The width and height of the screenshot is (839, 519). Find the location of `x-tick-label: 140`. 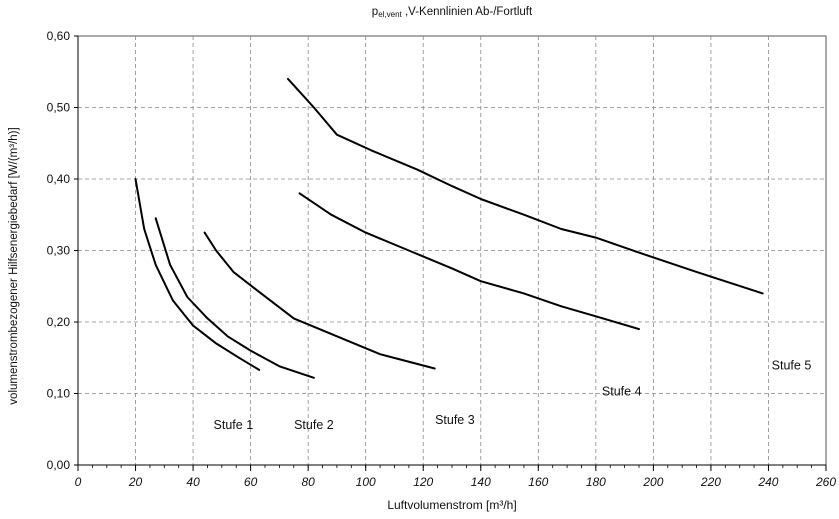

x-tick-label: 140 is located at coordinates (481, 482).